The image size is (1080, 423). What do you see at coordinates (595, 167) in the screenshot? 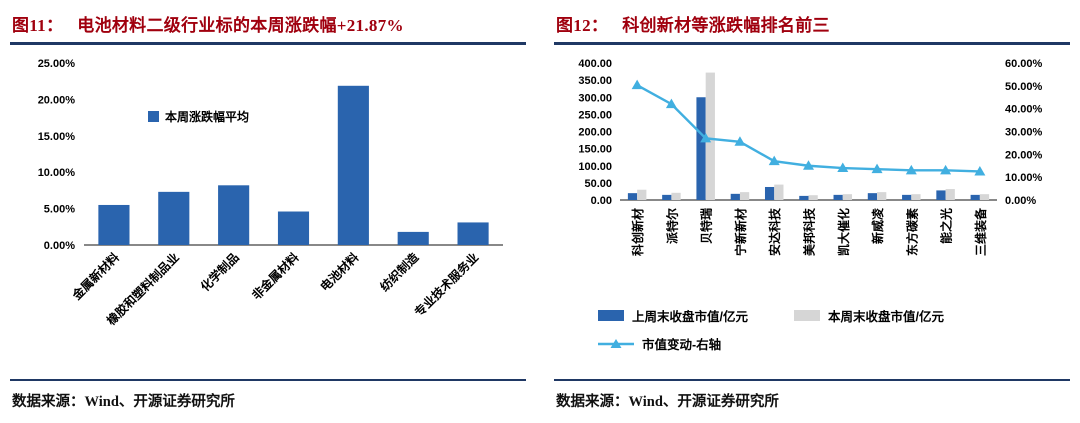
I see `left-axis-tick-label: 100.00` at bounding box center [595, 167].